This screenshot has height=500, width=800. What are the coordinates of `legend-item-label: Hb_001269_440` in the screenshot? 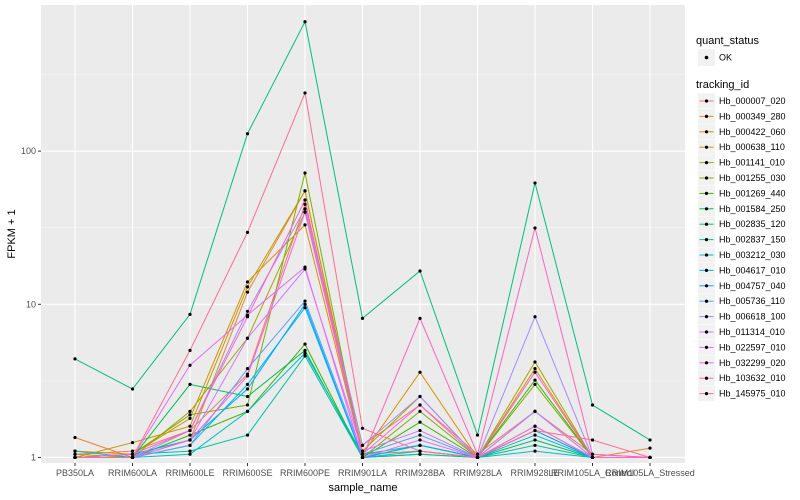 It's located at (752, 193).